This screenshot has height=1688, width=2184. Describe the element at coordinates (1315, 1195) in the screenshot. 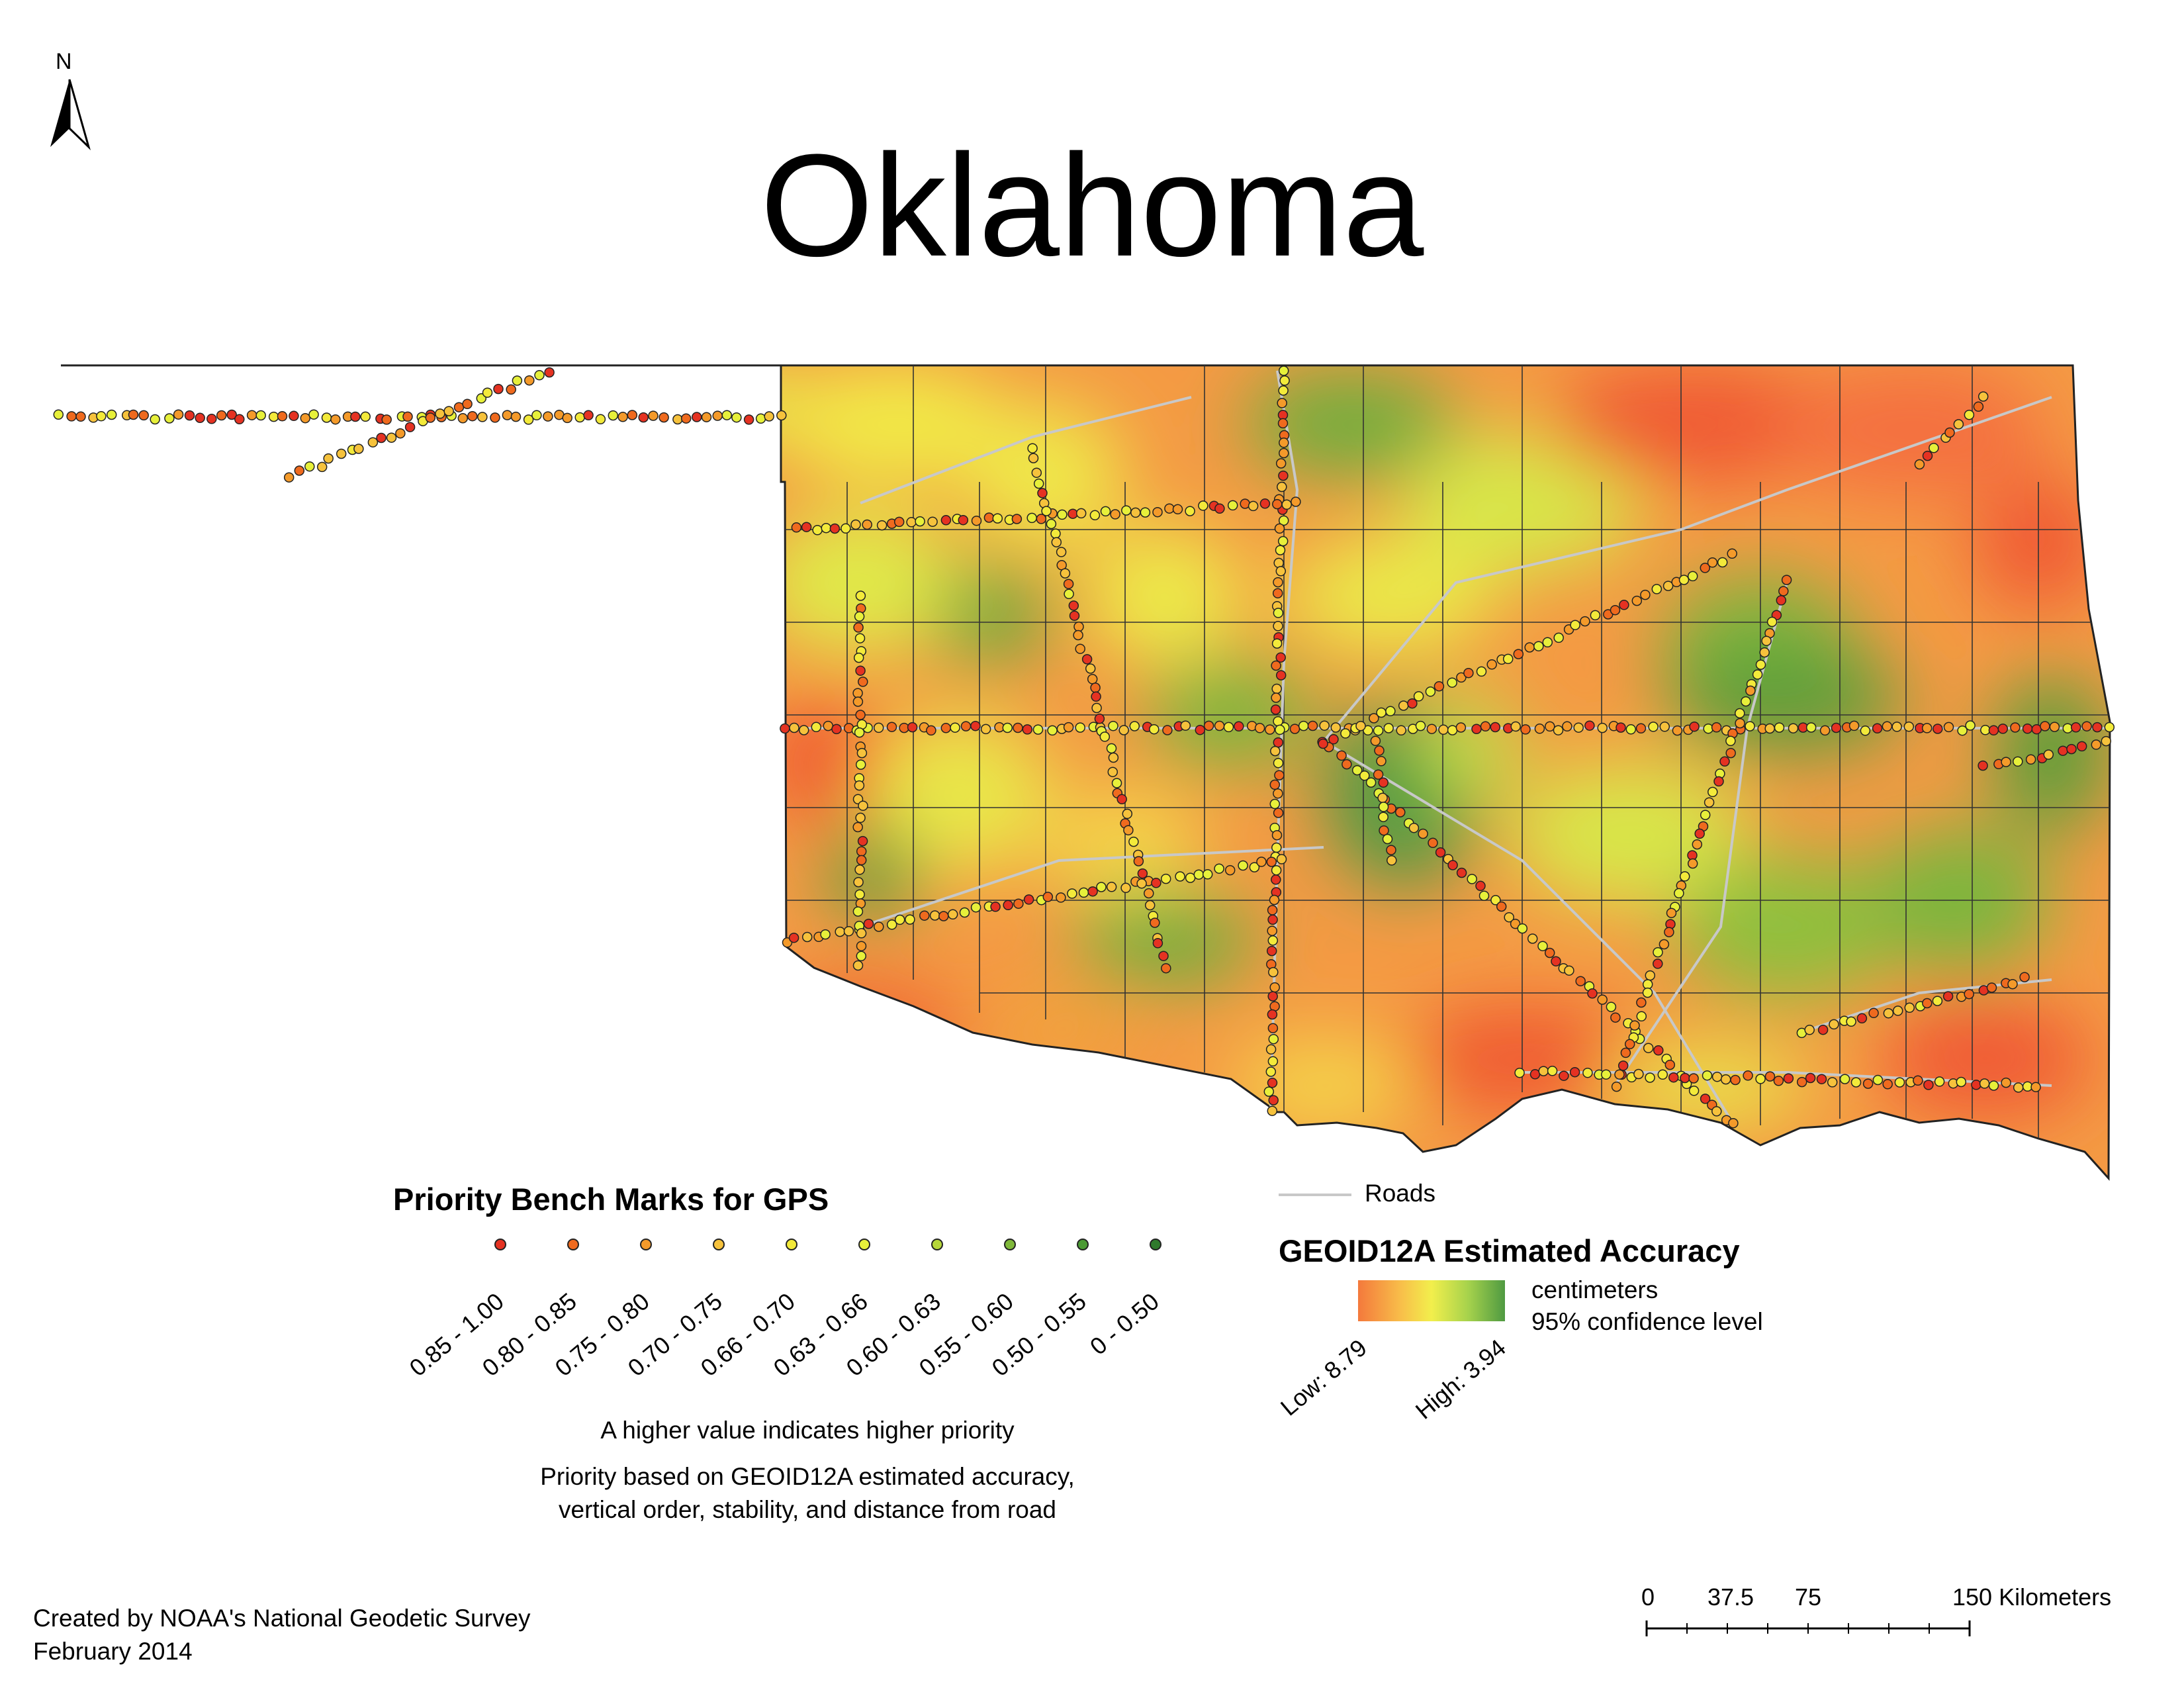

I see `roads-legend-swatch` at that location.